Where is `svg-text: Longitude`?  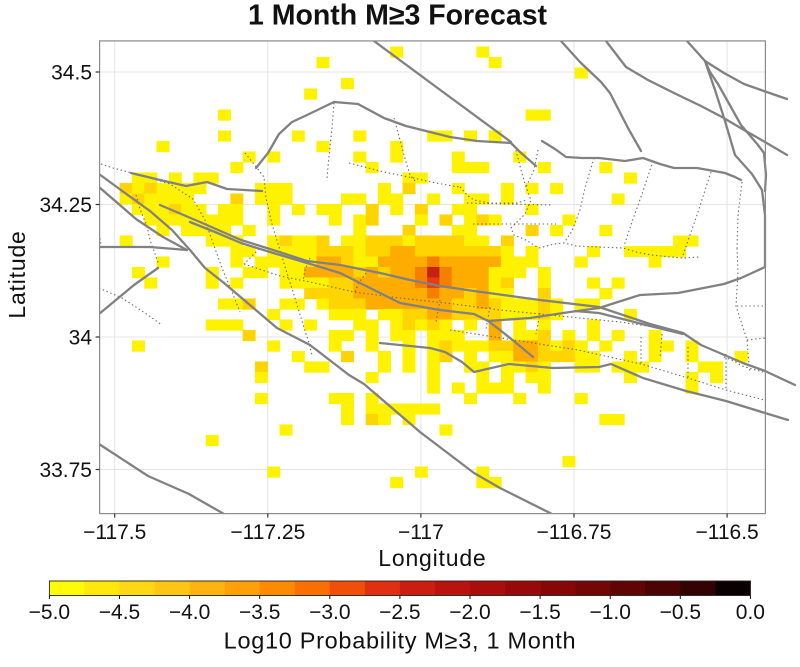 svg-text: Longitude is located at coordinates (432, 558).